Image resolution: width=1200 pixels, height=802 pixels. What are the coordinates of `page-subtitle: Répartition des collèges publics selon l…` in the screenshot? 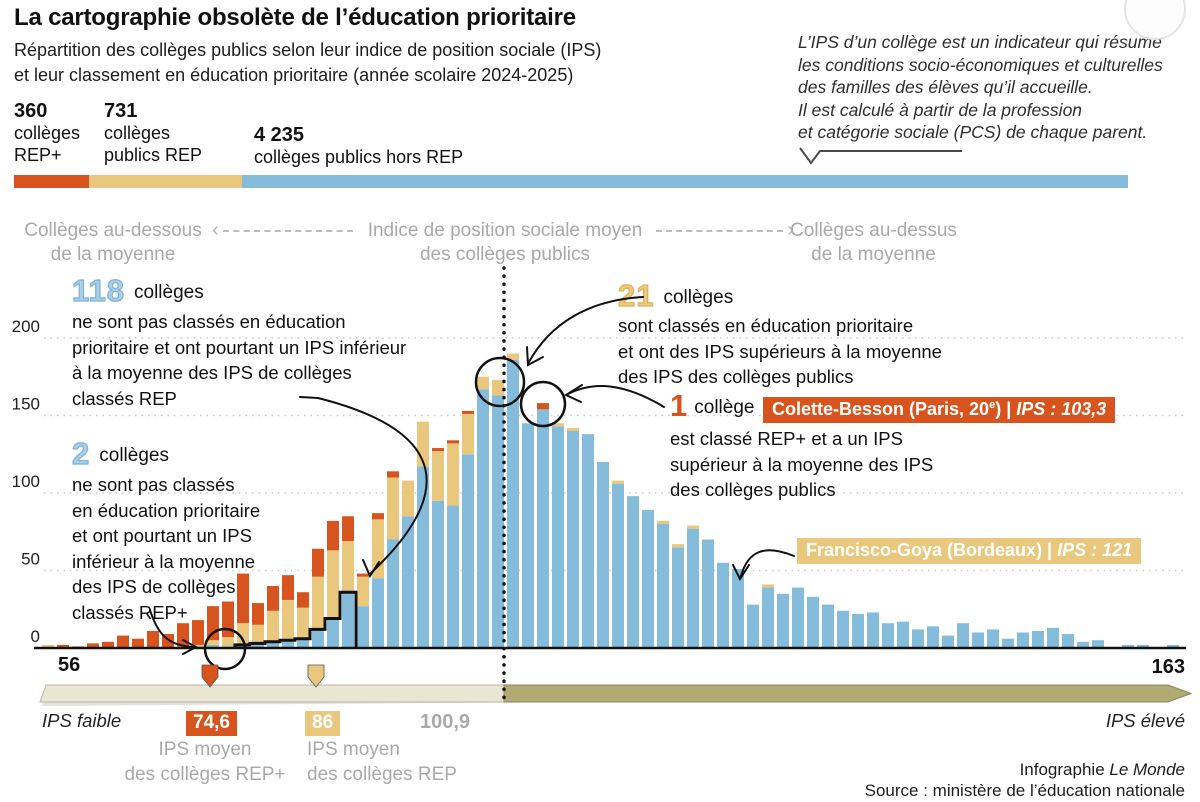 It's located at (308, 62).